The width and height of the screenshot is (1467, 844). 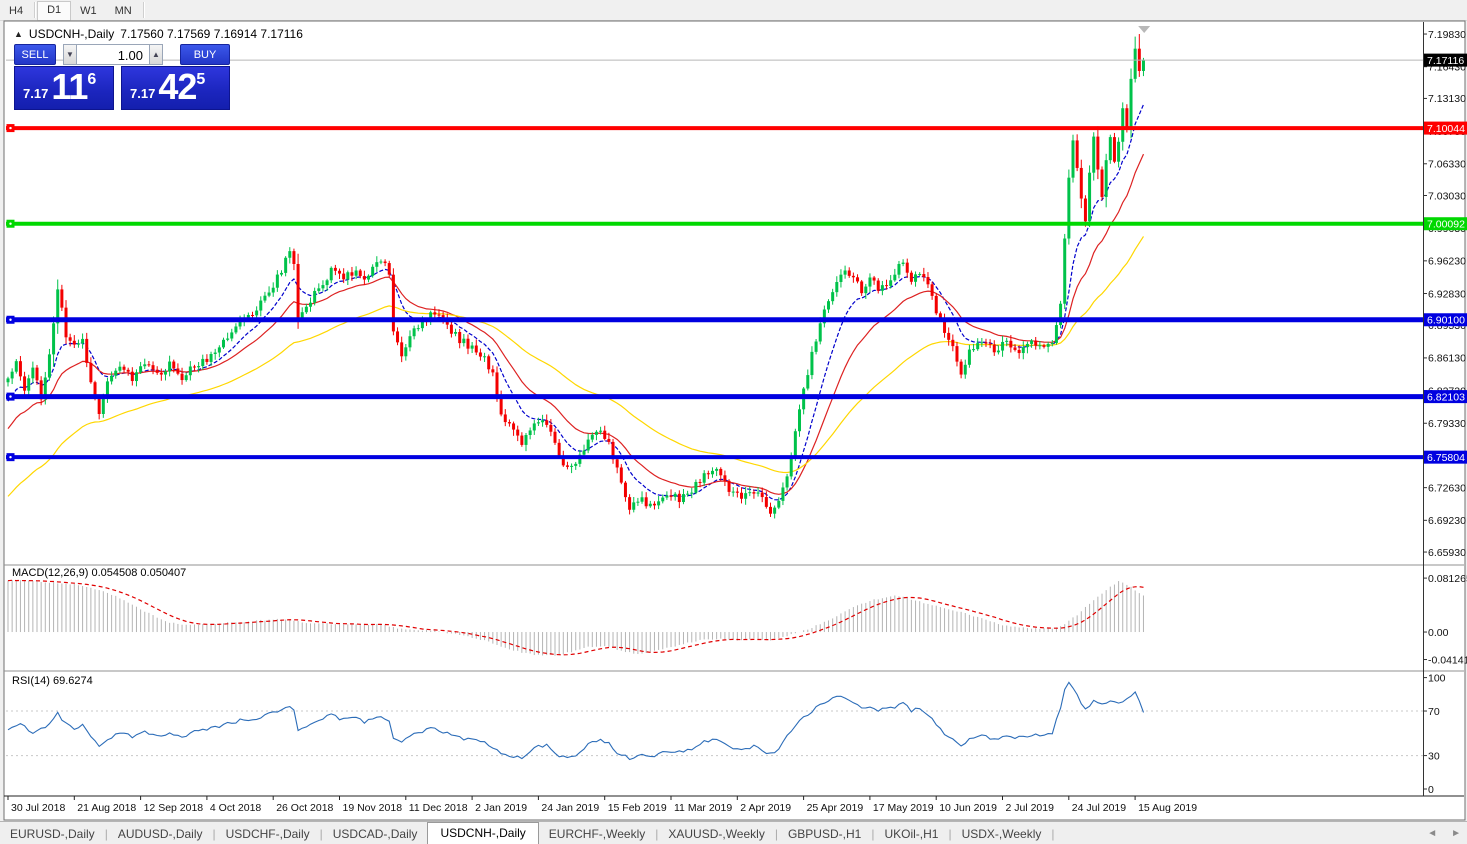 I want to click on buy-price-big: 42, so click(x=177, y=86).